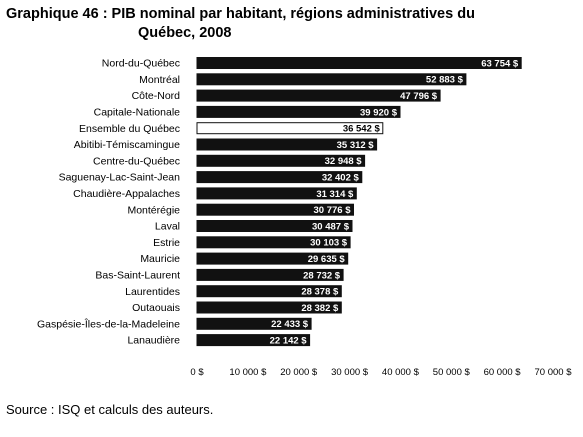 Image resolution: width=583 pixels, height=437 pixels. I want to click on value-label: 36 542 $, so click(362, 129).